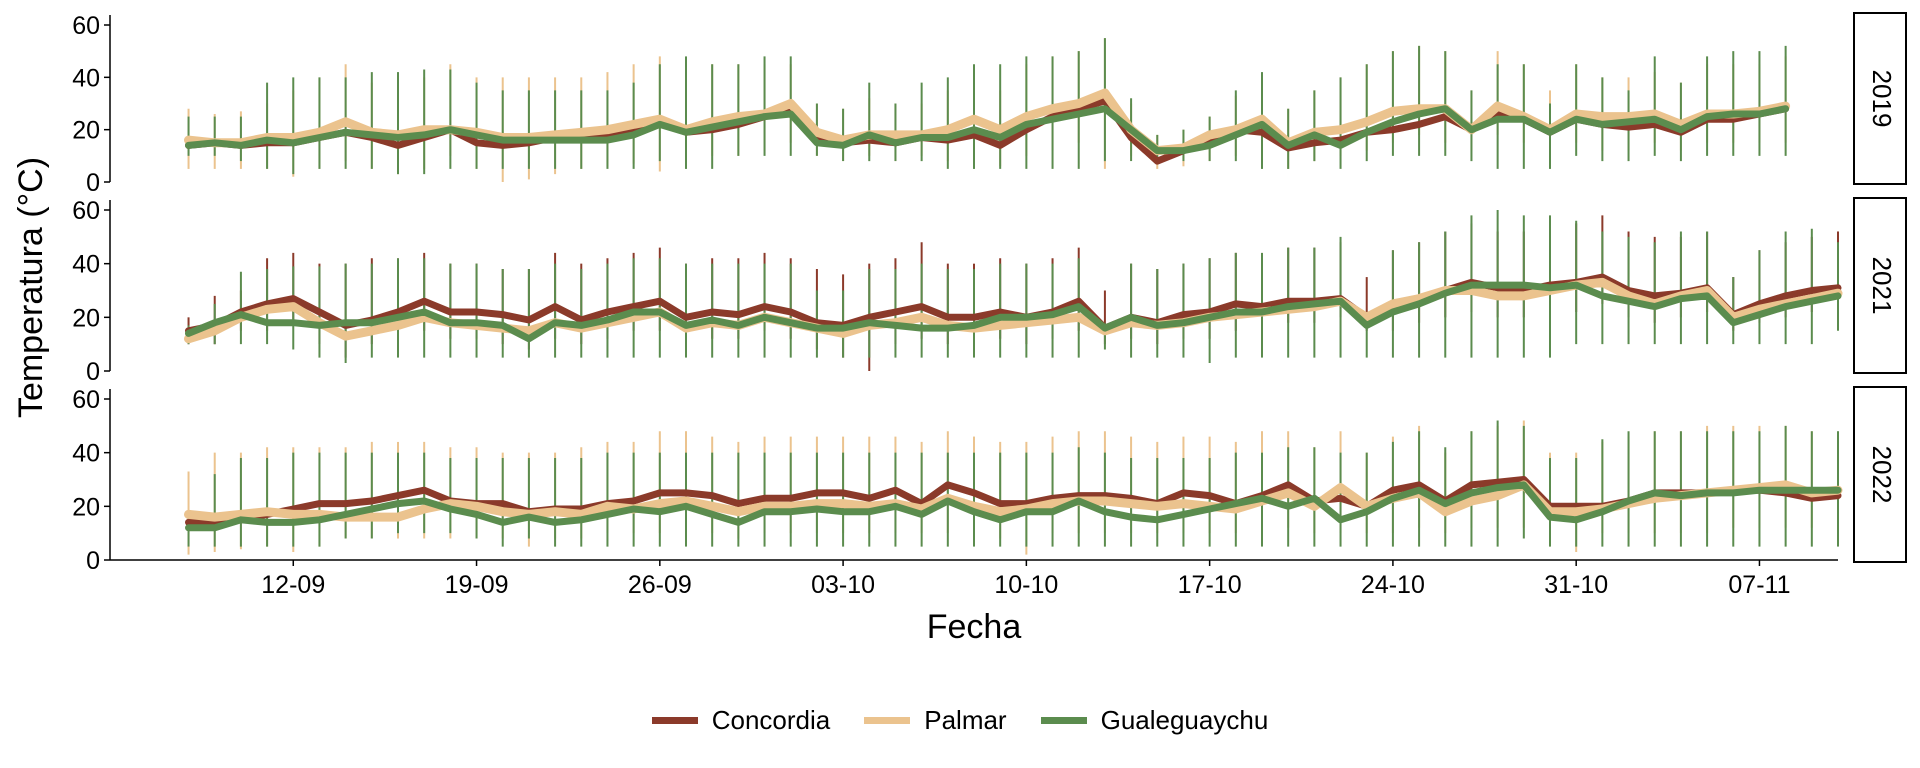  I want to click on series-line-palmar, so click(1013, 501).